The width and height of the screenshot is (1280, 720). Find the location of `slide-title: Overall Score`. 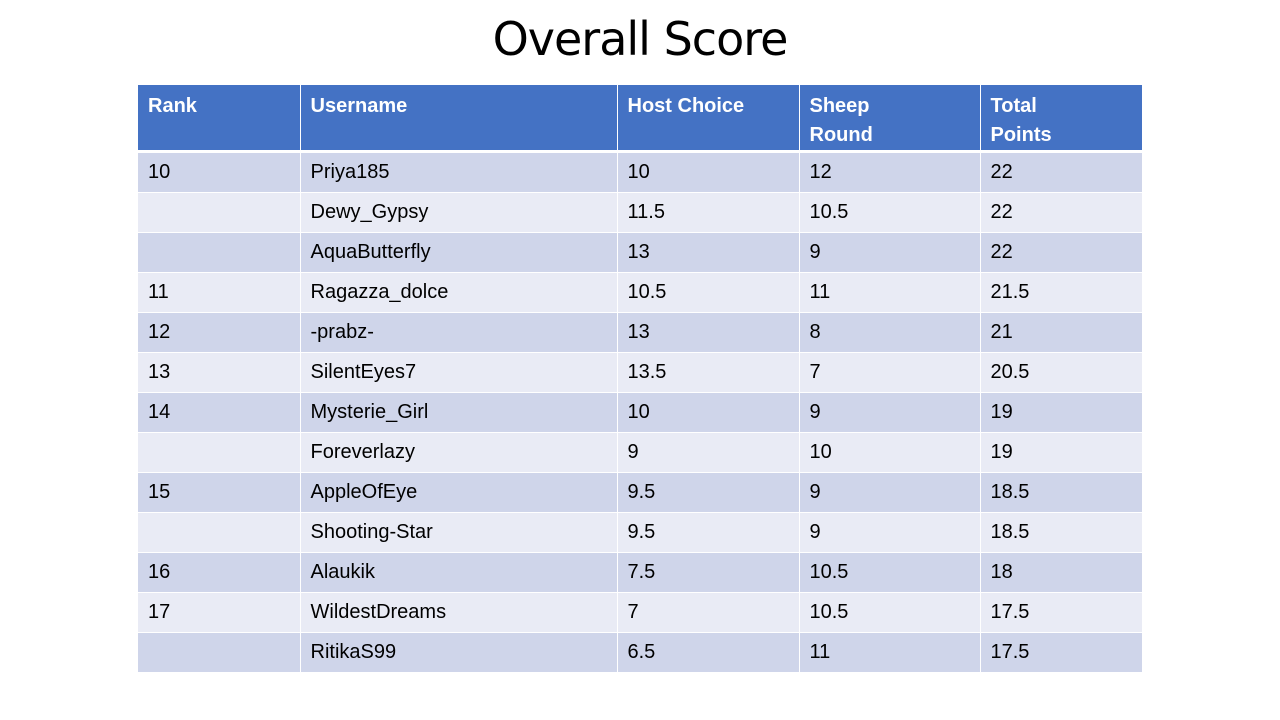

slide-title: Overall Score is located at coordinates (640, 39).